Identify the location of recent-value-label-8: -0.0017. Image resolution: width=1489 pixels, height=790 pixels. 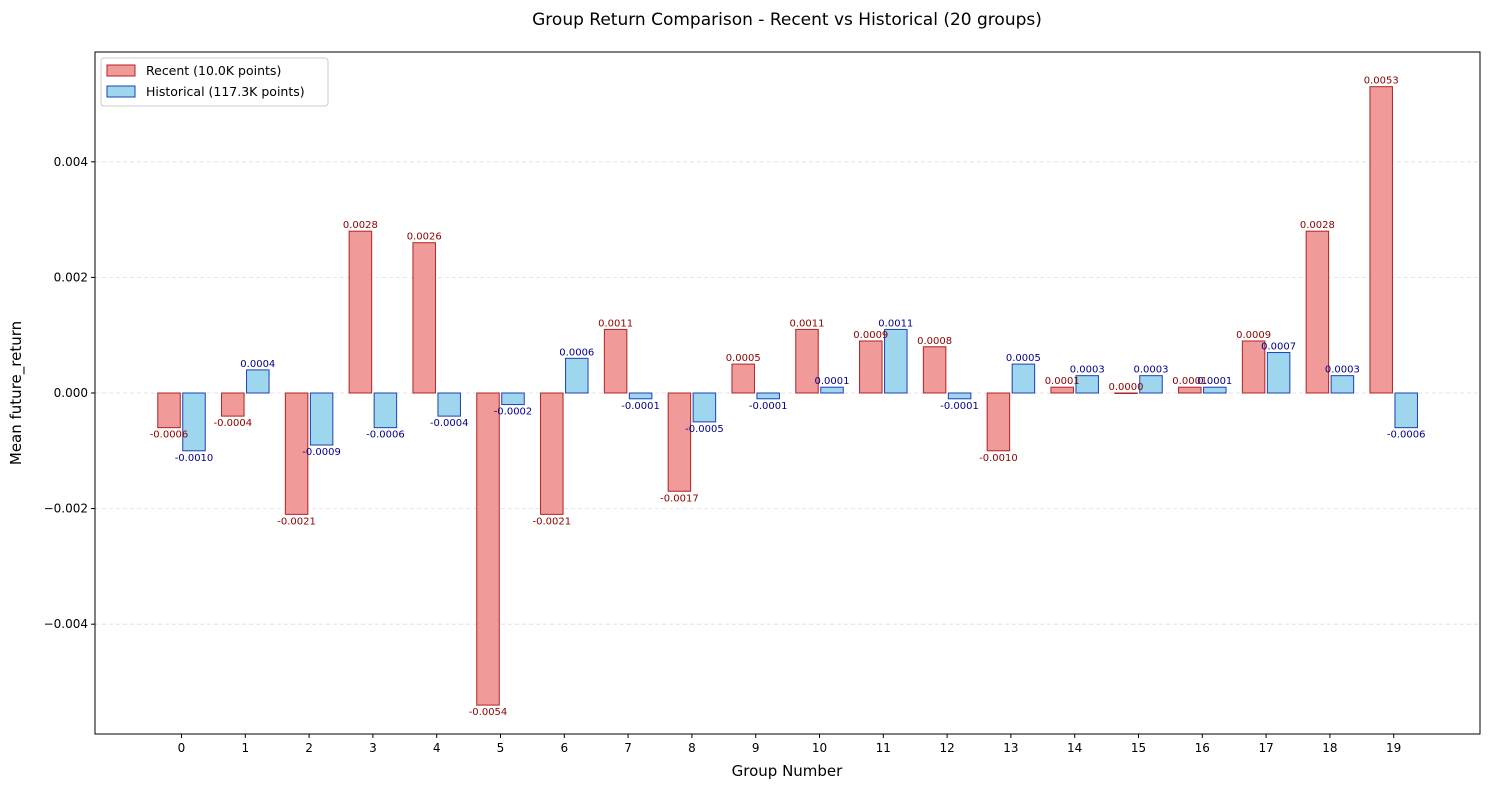
(679, 498).